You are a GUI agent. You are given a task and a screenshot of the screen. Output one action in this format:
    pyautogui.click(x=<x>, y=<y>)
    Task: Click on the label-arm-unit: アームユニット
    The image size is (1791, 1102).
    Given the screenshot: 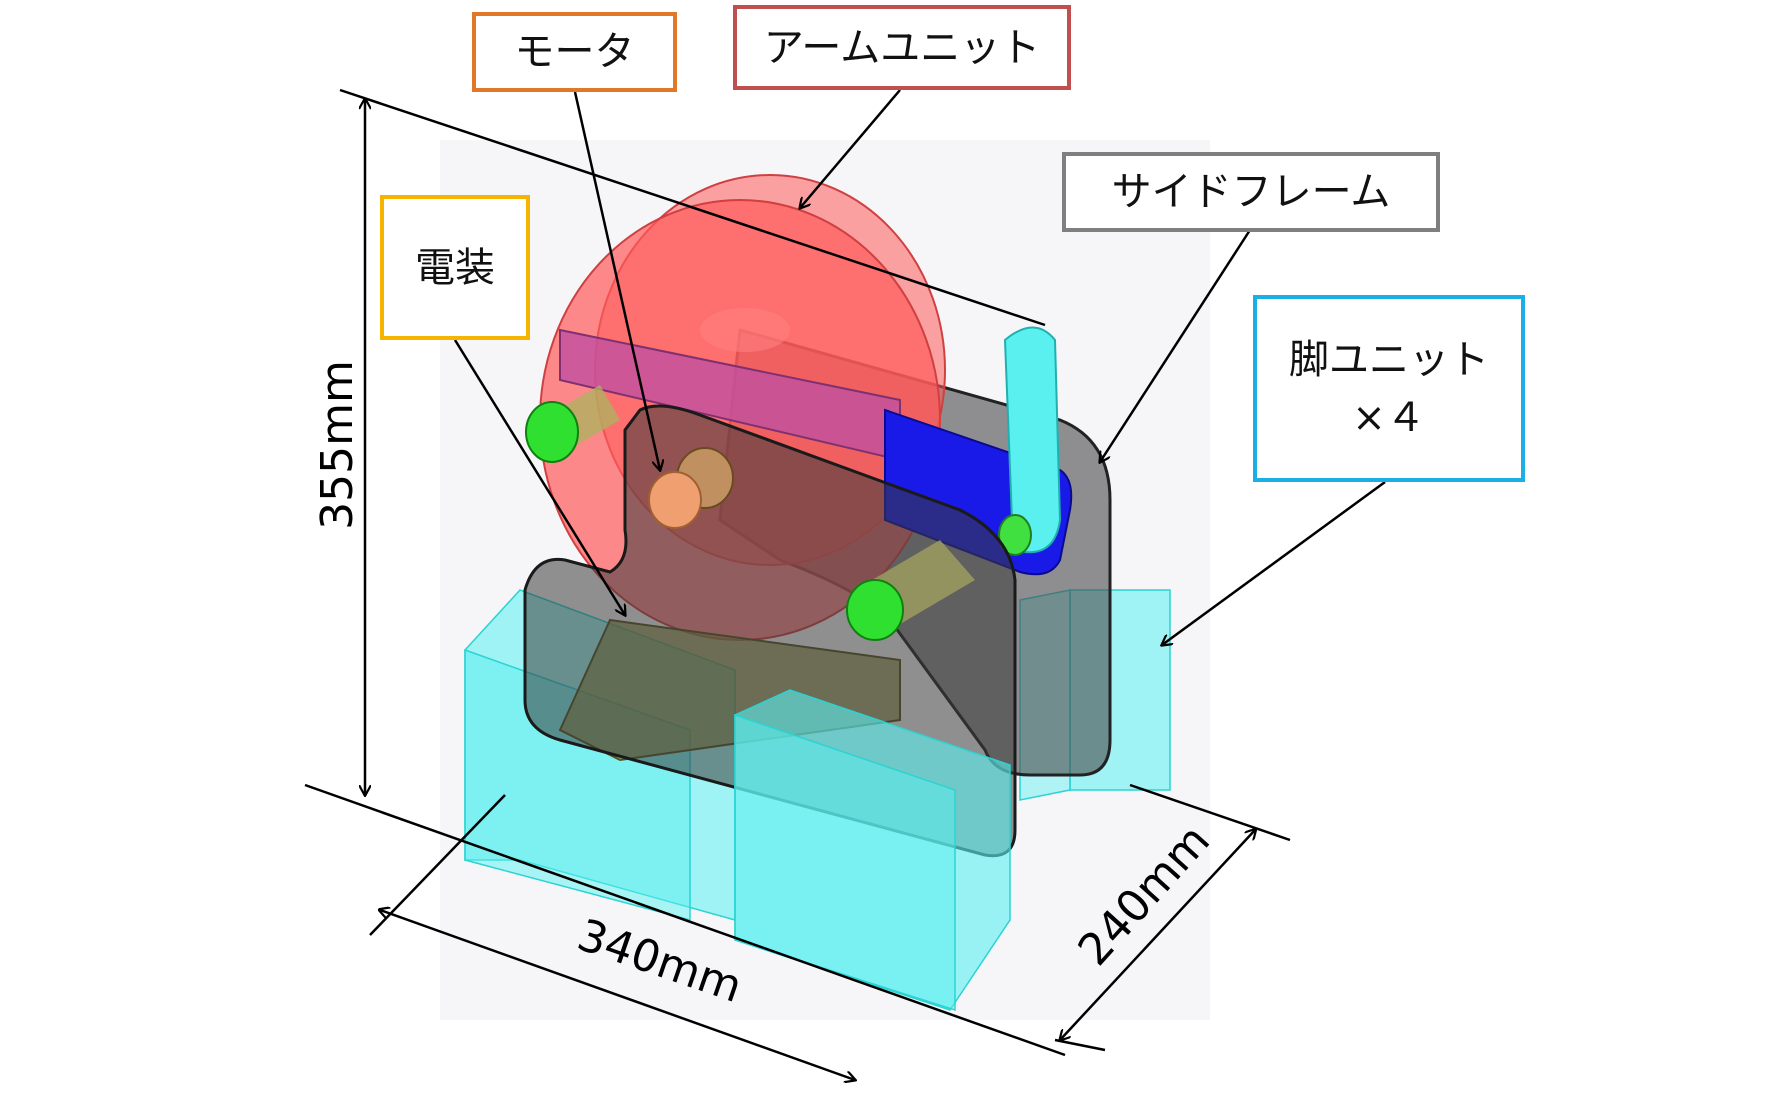 What is the action you would take?
    pyautogui.click(x=902, y=47)
    